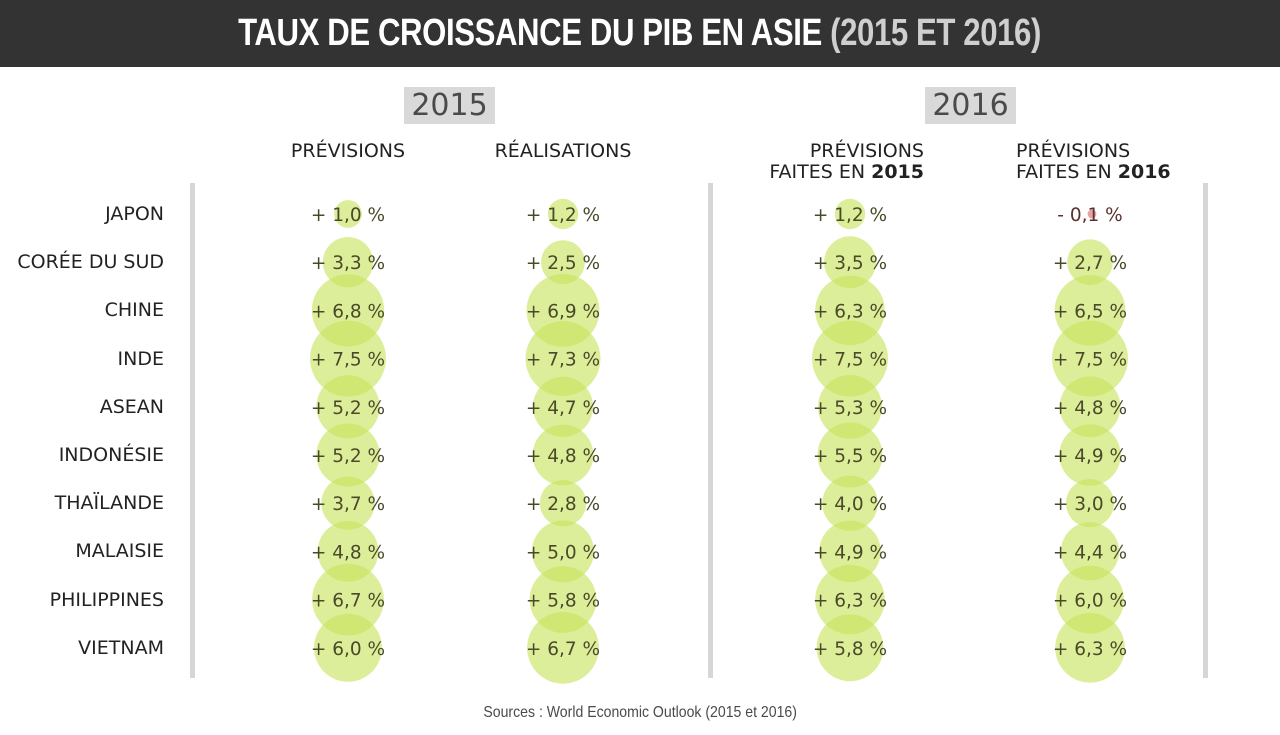  I want to click on data-label: - 0,1 %, so click(1089, 215).